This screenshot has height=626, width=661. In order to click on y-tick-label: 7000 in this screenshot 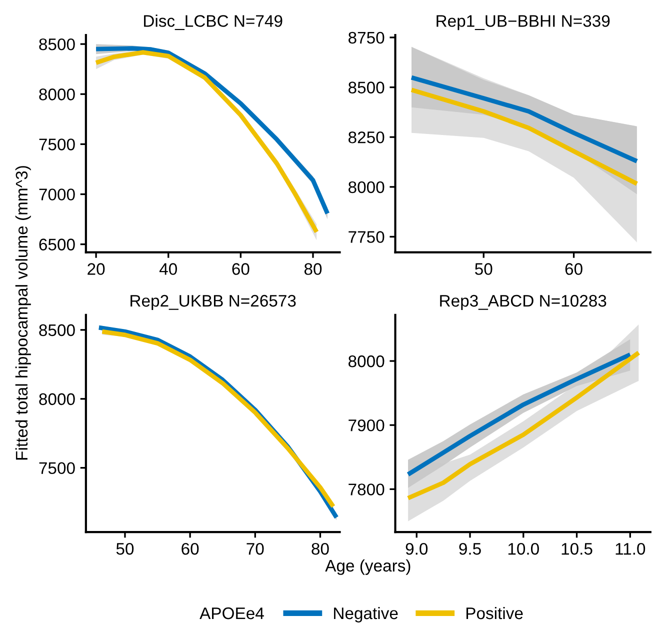, I will do `click(57, 194)`.